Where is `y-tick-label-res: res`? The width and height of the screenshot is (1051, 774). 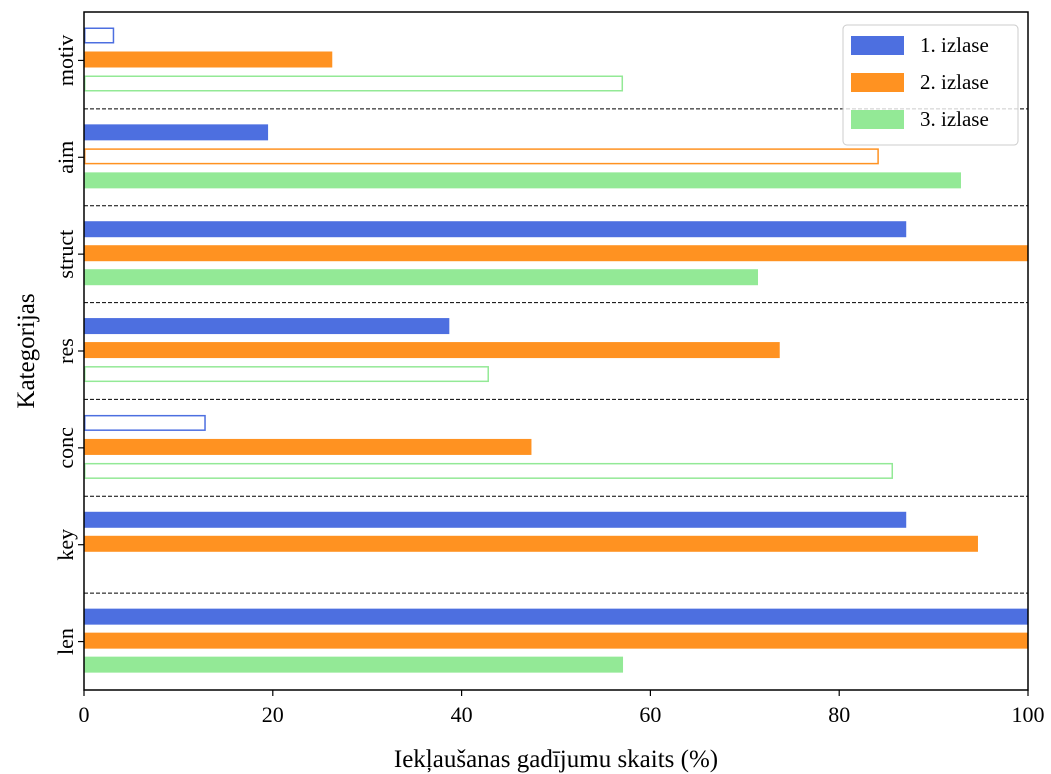 y-tick-label-res: res is located at coordinates (65, 351).